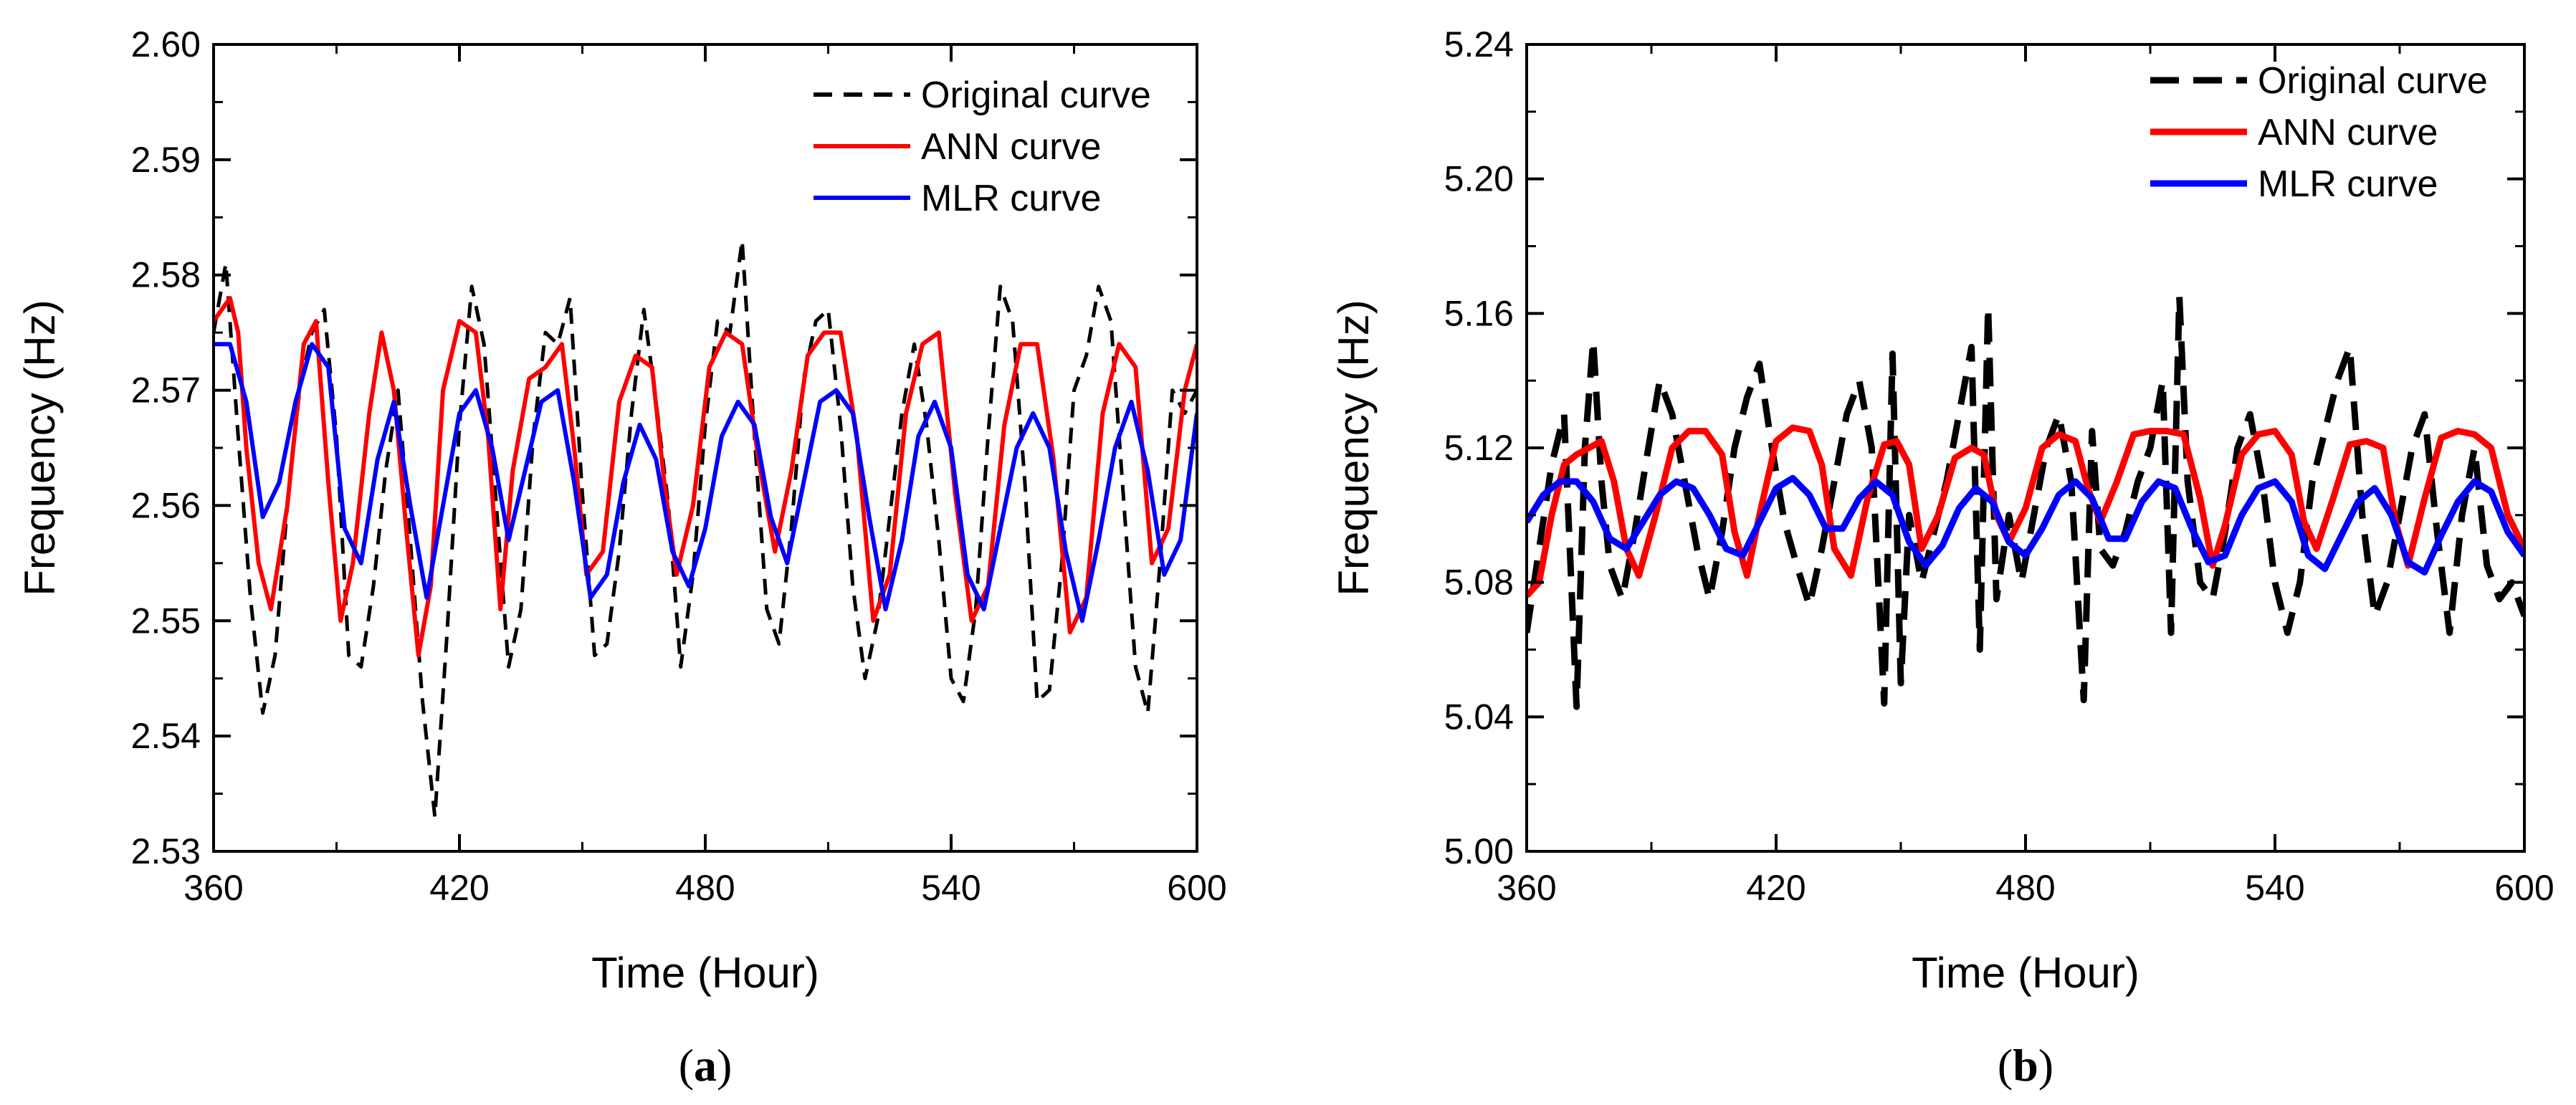  Describe the element at coordinates (1011, 147) in the screenshot. I see `panel-a-legend-label: ANN curve` at that location.